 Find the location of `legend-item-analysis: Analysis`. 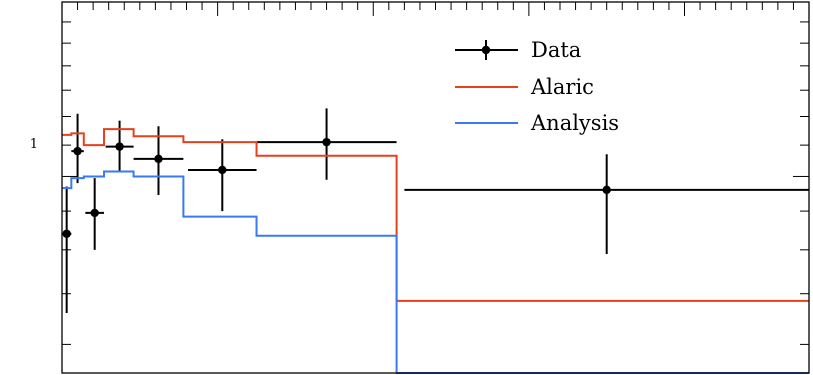

legend-item-analysis: Analysis is located at coordinates (537, 123).